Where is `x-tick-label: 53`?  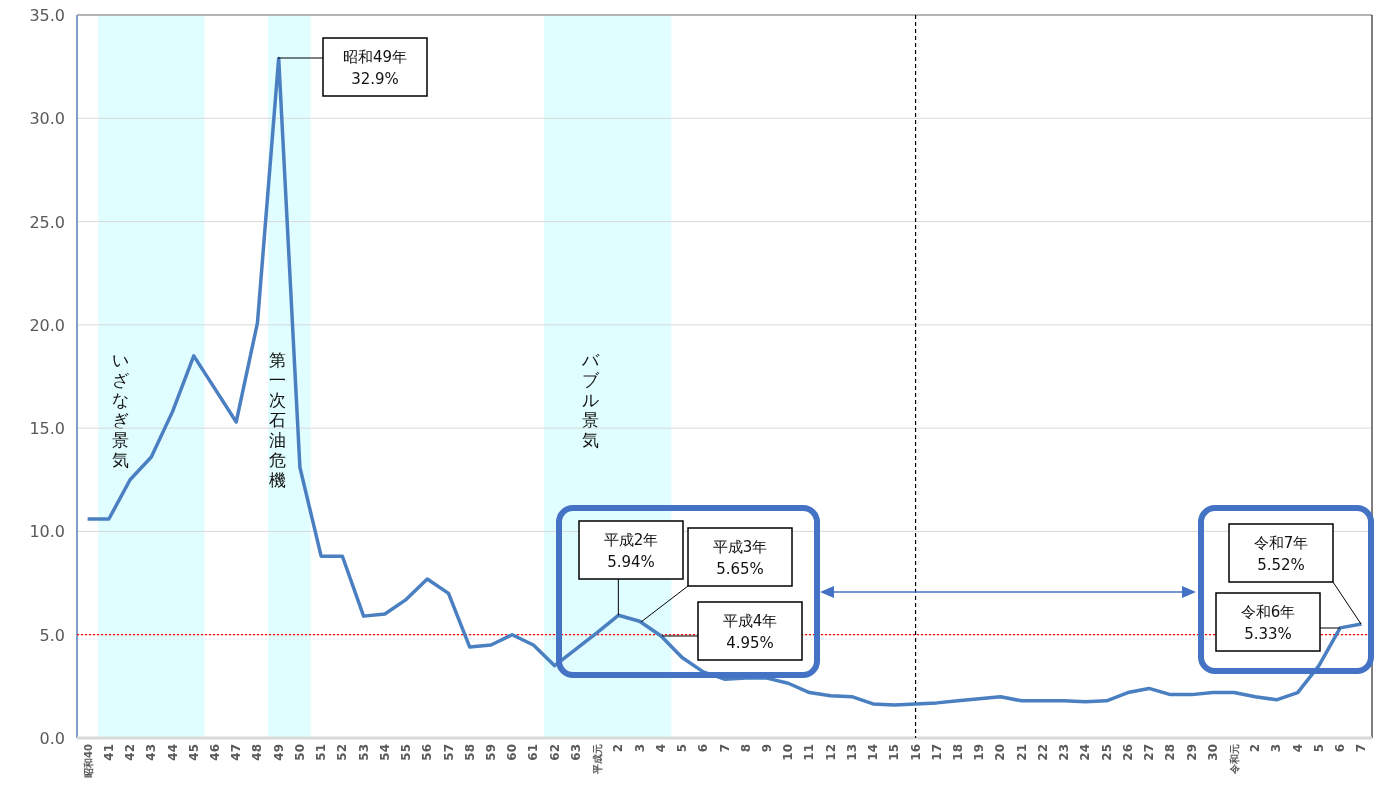
x-tick-label: 53 is located at coordinates (363, 752).